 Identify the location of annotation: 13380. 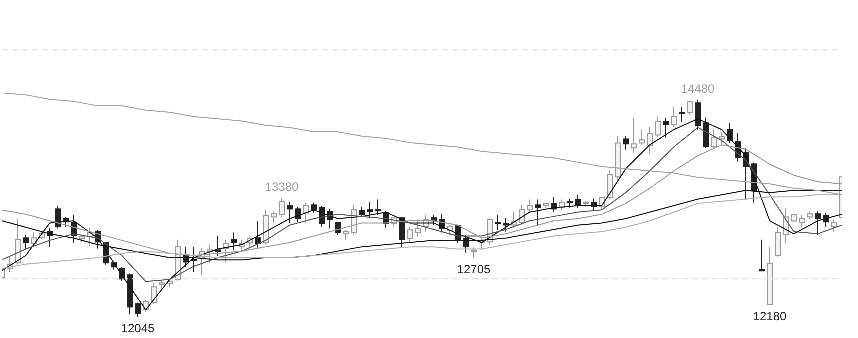
(282, 187).